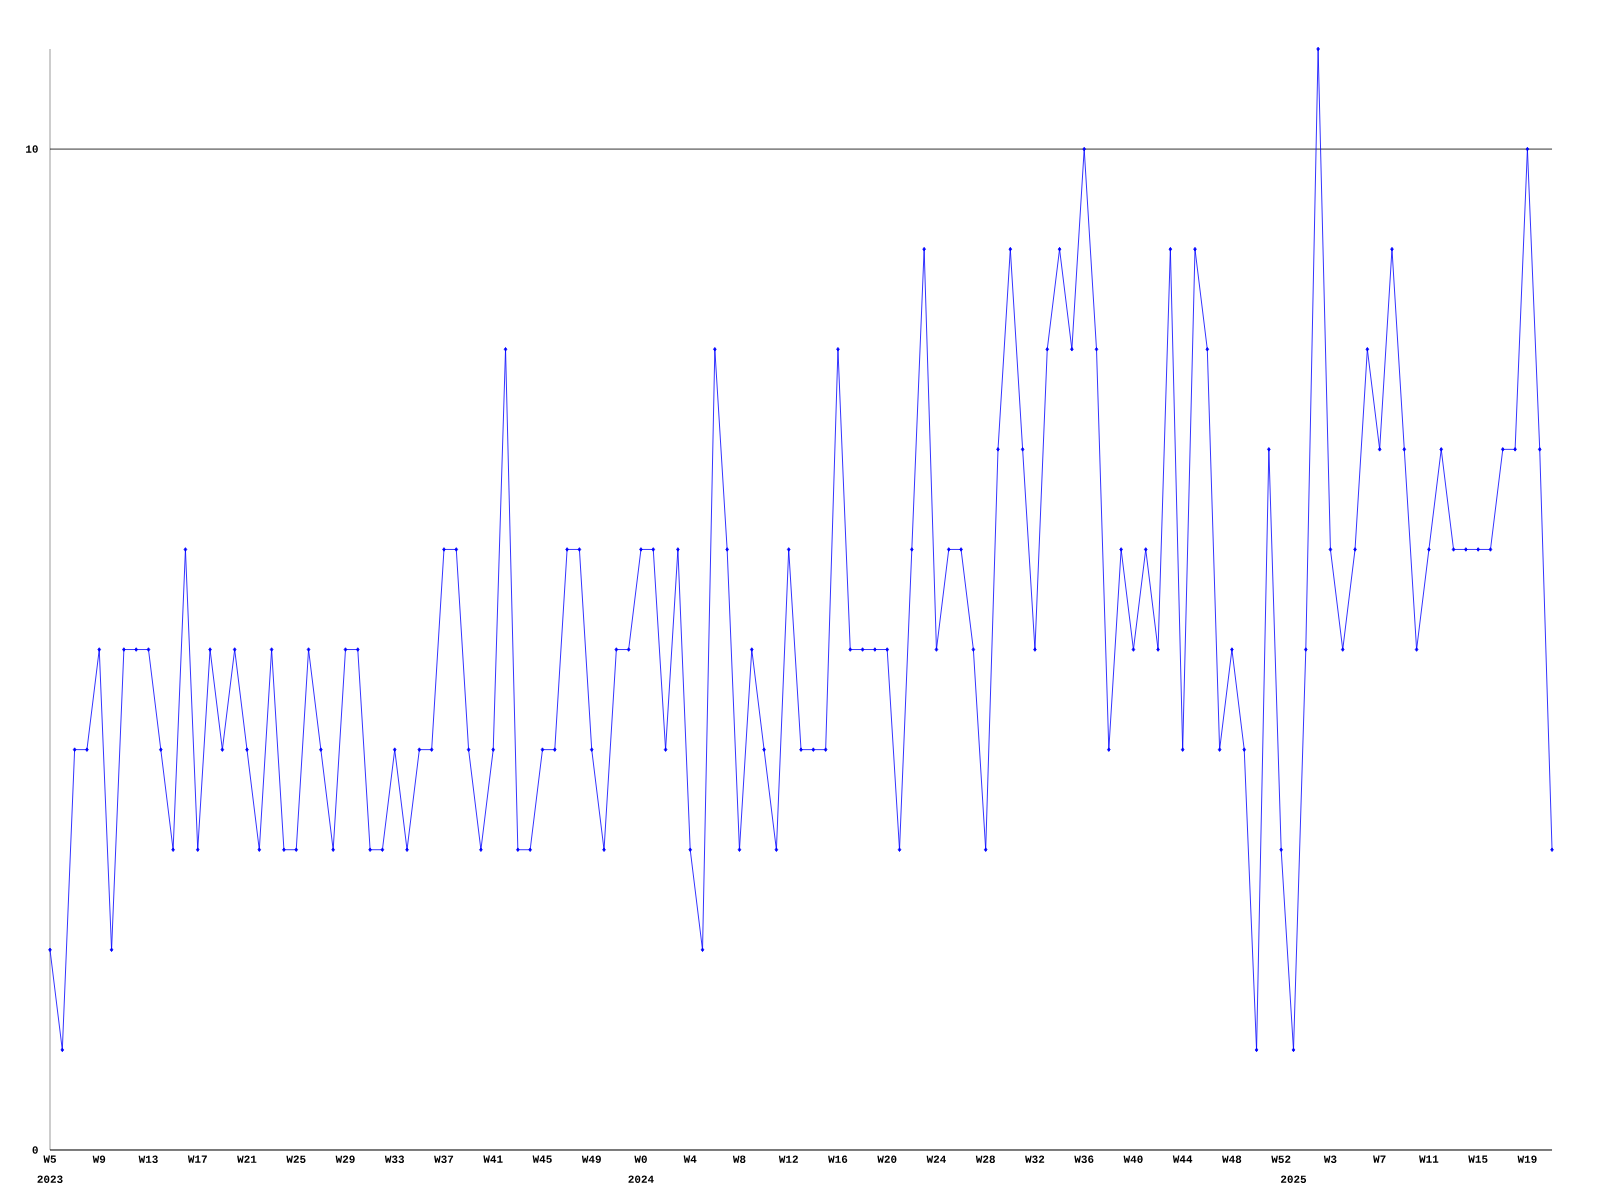  Describe the element at coordinates (296, 1159) in the screenshot. I see `x-tick-label: W25` at that location.